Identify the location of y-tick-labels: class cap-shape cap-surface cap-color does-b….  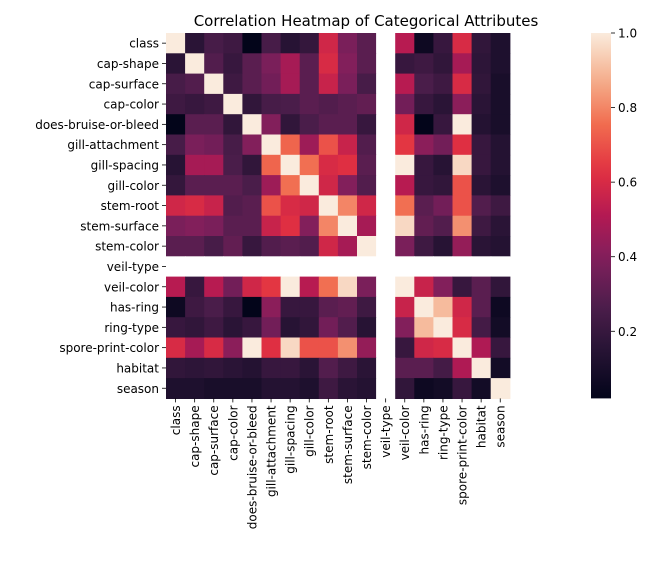
(100, 216).